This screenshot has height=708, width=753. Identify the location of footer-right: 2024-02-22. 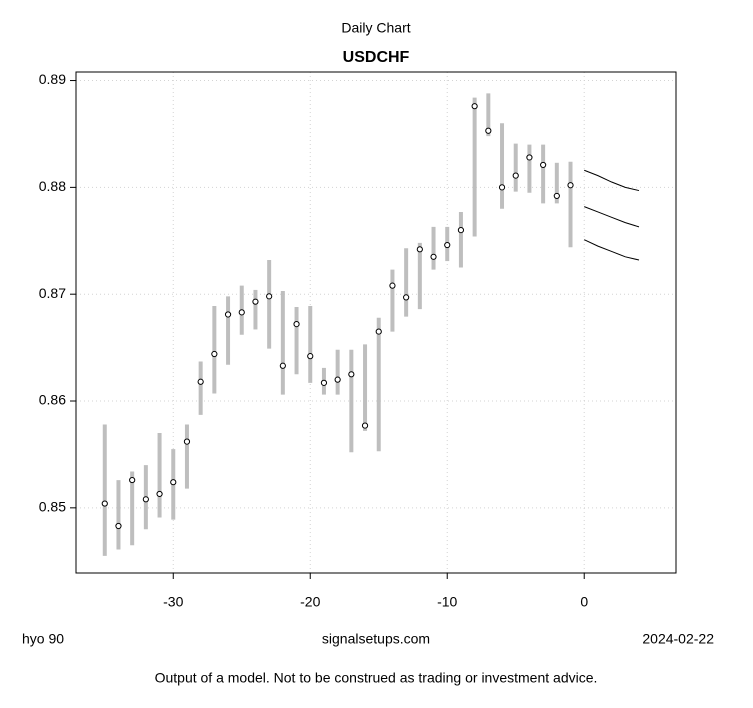
(678, 639).